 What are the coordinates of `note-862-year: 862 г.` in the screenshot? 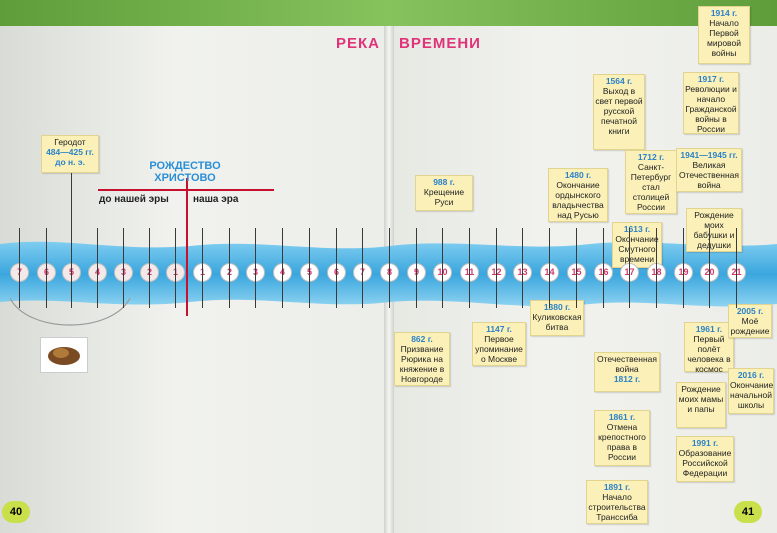 It's located at (422, 339).